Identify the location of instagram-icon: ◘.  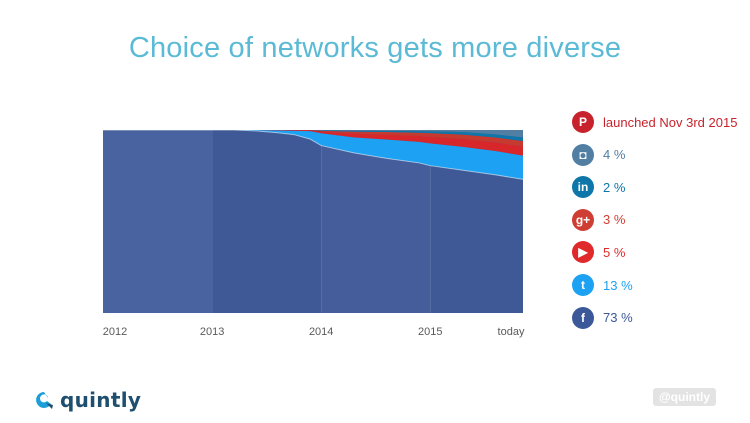
(583, 154).